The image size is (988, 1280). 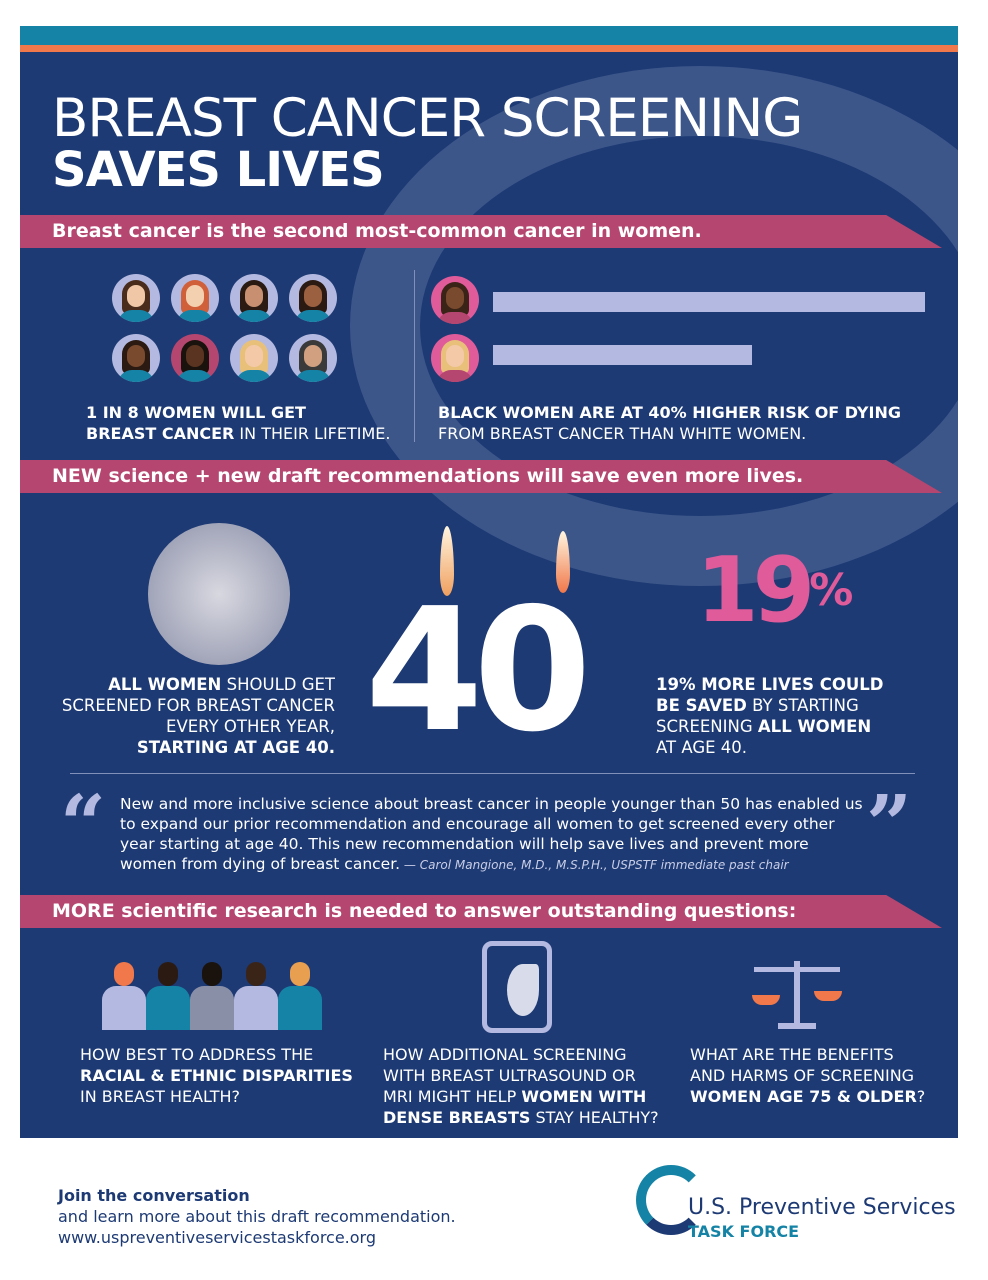 What do you see at coordinates (278, 684) in the screenshot?
I see `rec-text: SHOULD GET` at bounding box center [278, 684].